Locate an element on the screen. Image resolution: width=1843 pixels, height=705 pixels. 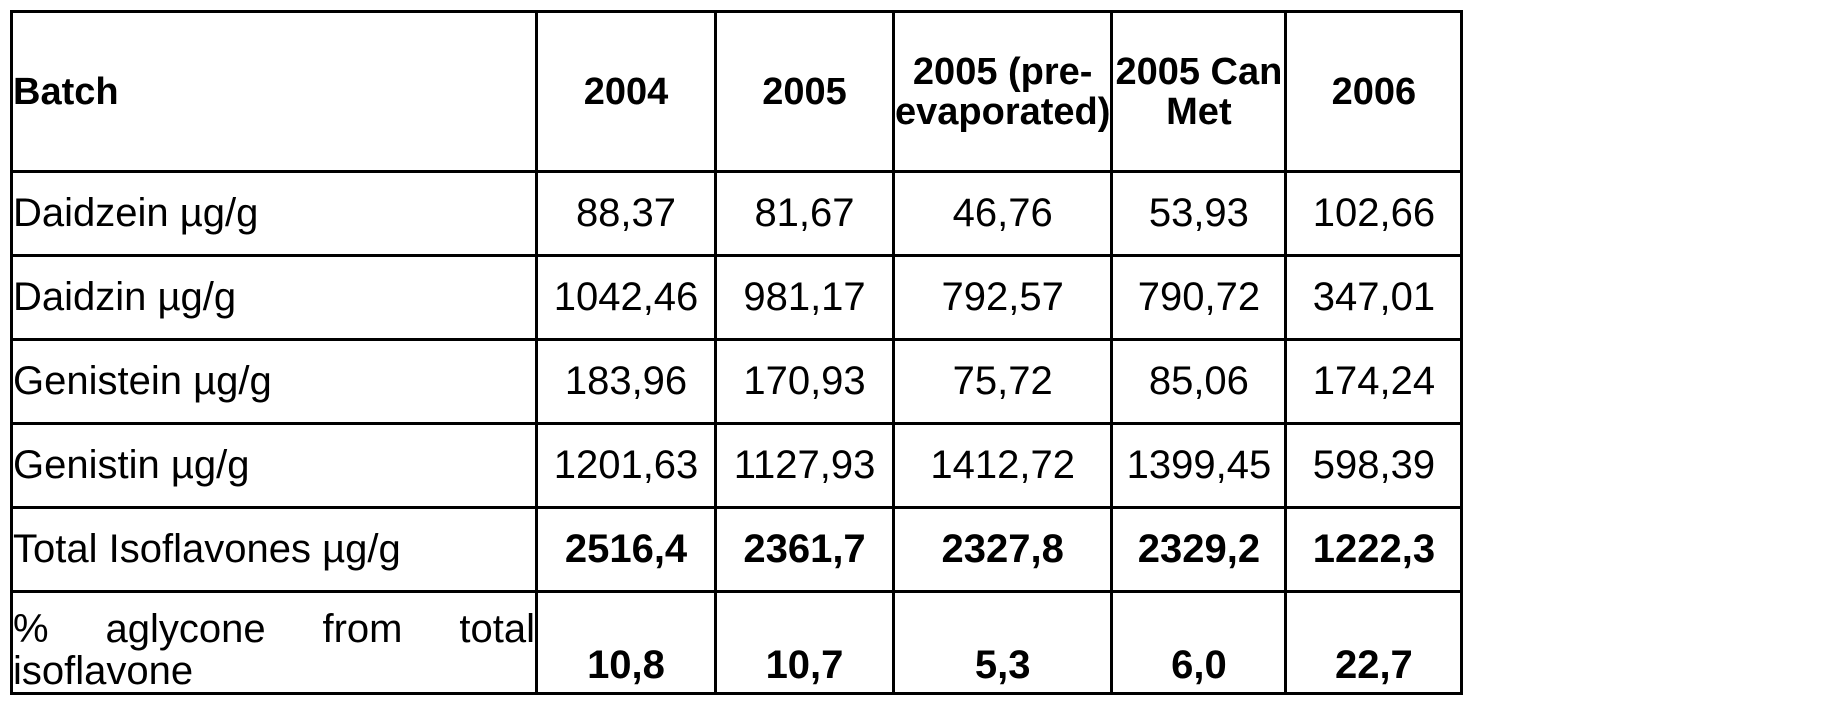
table-cell: 174,24 is located at coordinates (1374, 382).